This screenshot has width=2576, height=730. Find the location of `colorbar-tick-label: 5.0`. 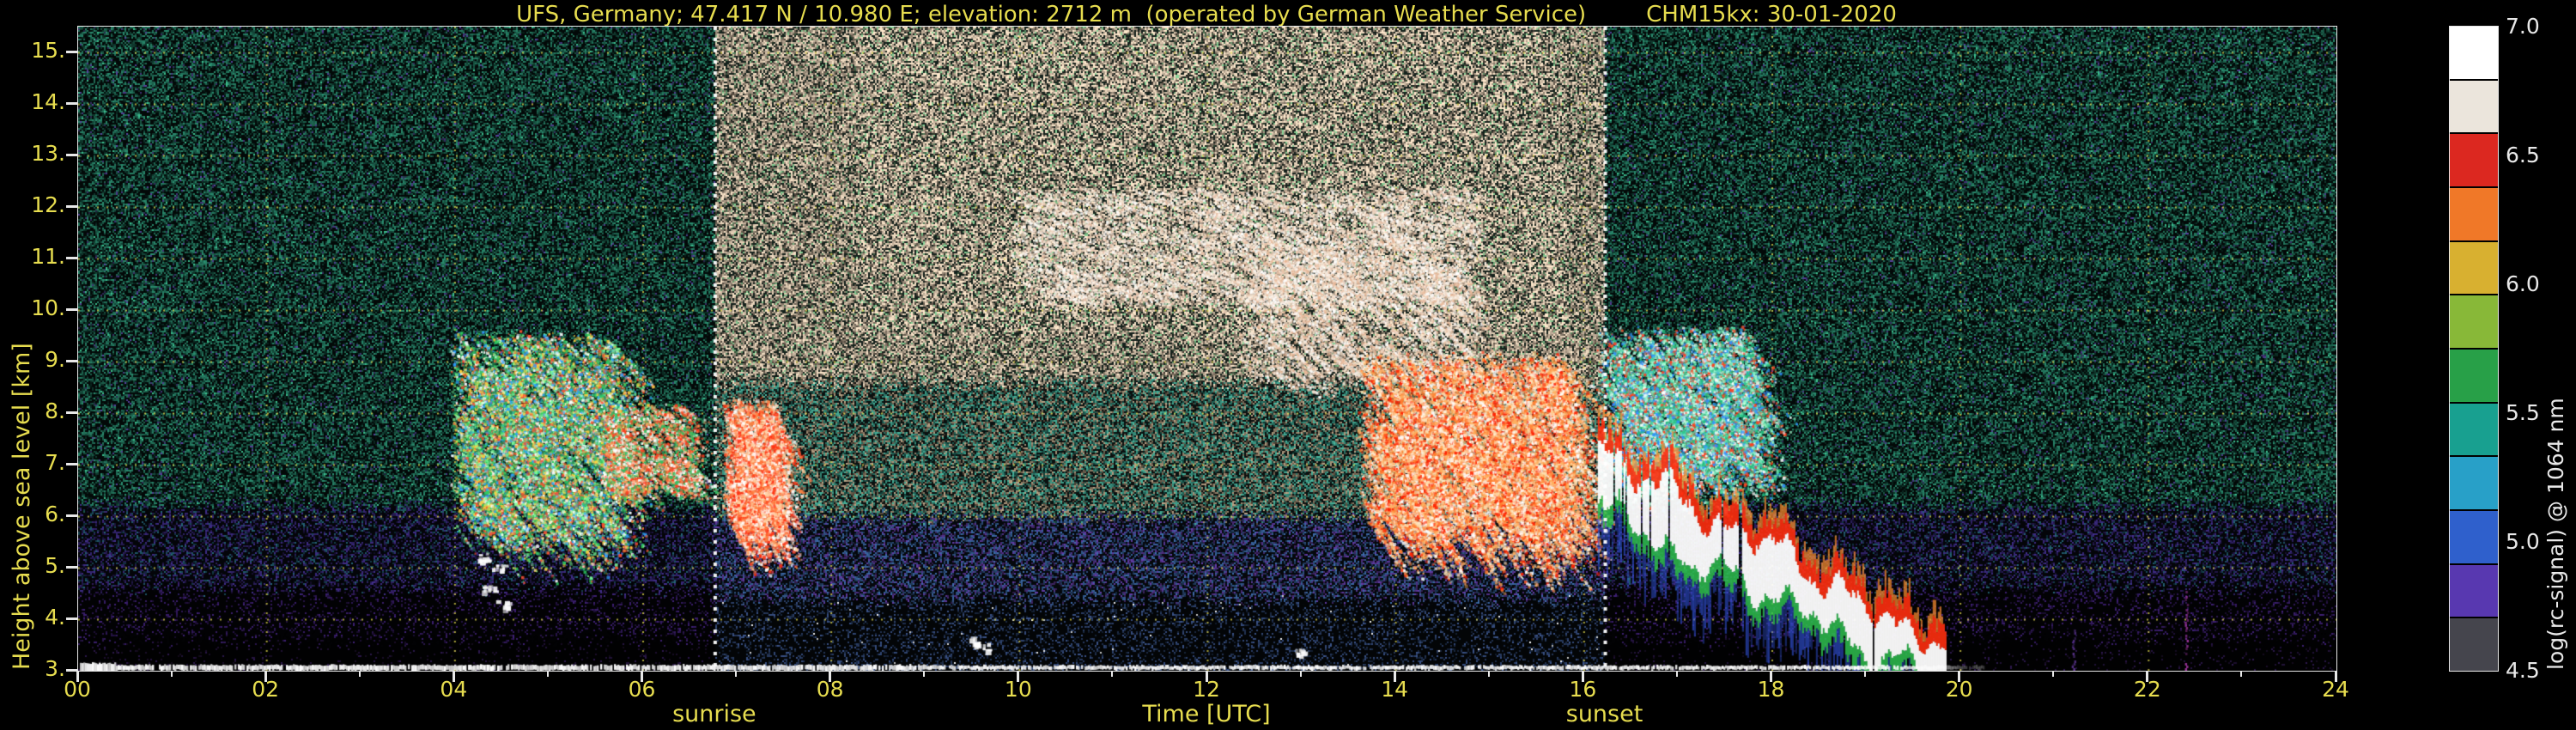

colorbar-tick-label: 5.0 is located at coordinates (2523, 541).